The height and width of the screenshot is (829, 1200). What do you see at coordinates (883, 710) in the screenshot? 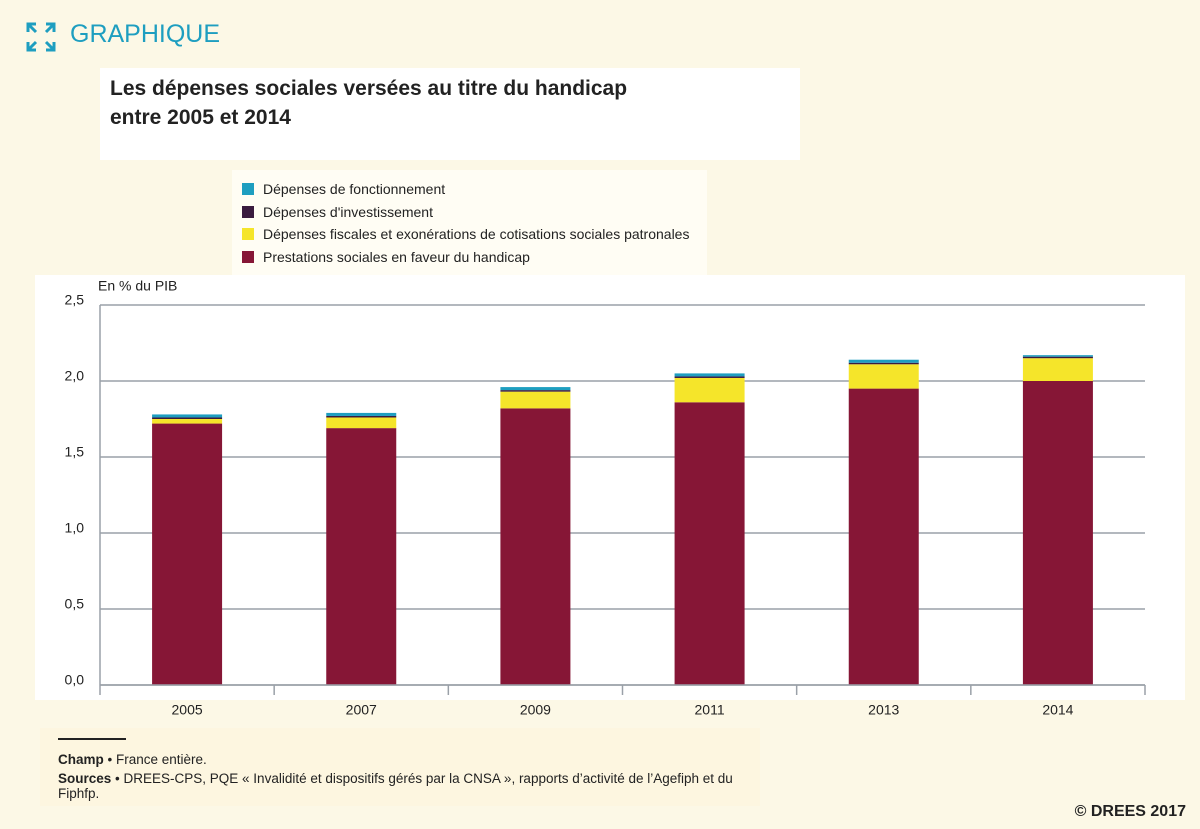
I see `x-tick-label: 2013` at bounding box center [883, 710].